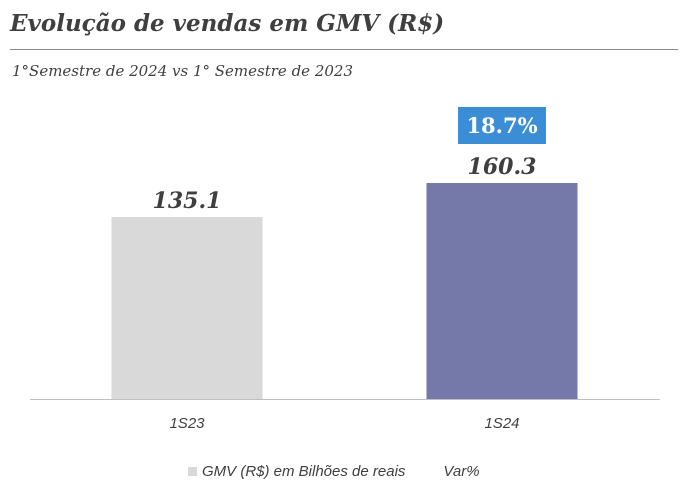  What do you see at coordinates (187, 423) in the screenshot?
I see `x-tick-label-1S23: 1S23` at bounding box center [187, 423].